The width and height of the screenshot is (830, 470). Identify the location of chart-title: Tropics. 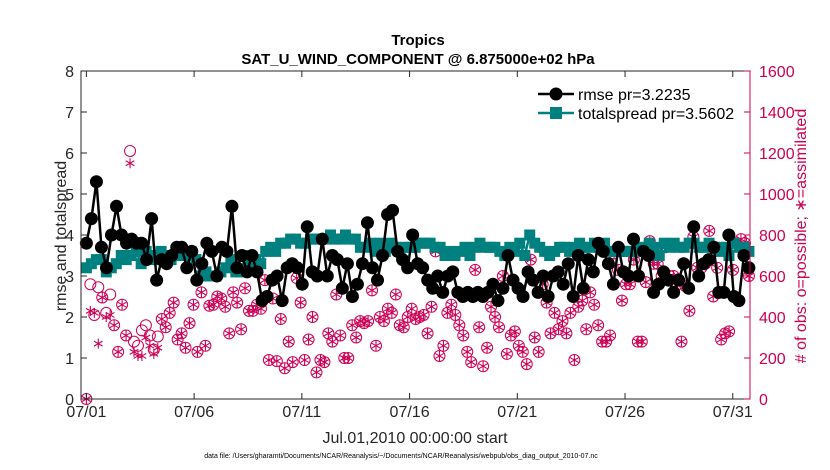
(417, 40).